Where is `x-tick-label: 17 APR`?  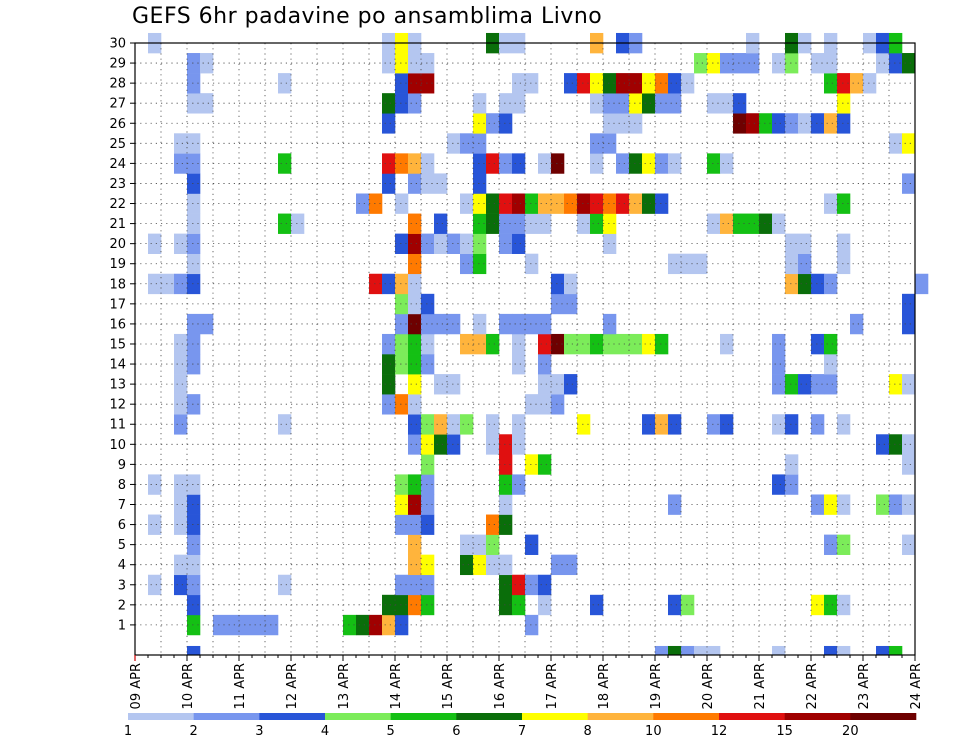 x-tick-label: 17 APR is located at coordinates (552, 686).